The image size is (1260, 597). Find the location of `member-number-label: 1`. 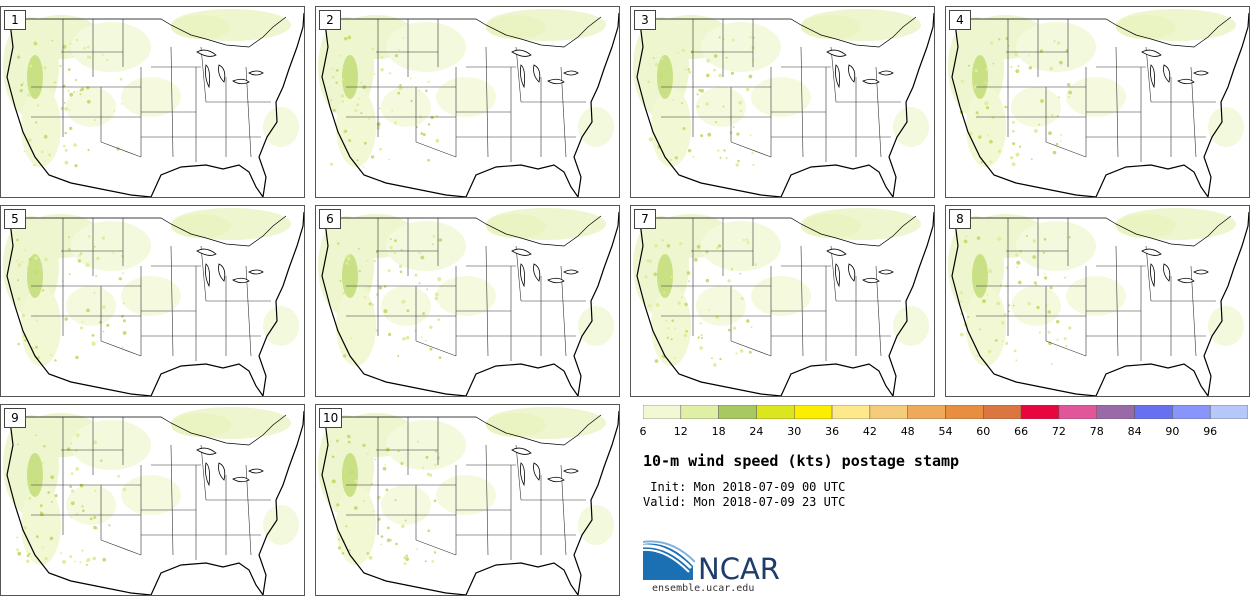

member-number-label: 1 is located at coordinates (15, 20).